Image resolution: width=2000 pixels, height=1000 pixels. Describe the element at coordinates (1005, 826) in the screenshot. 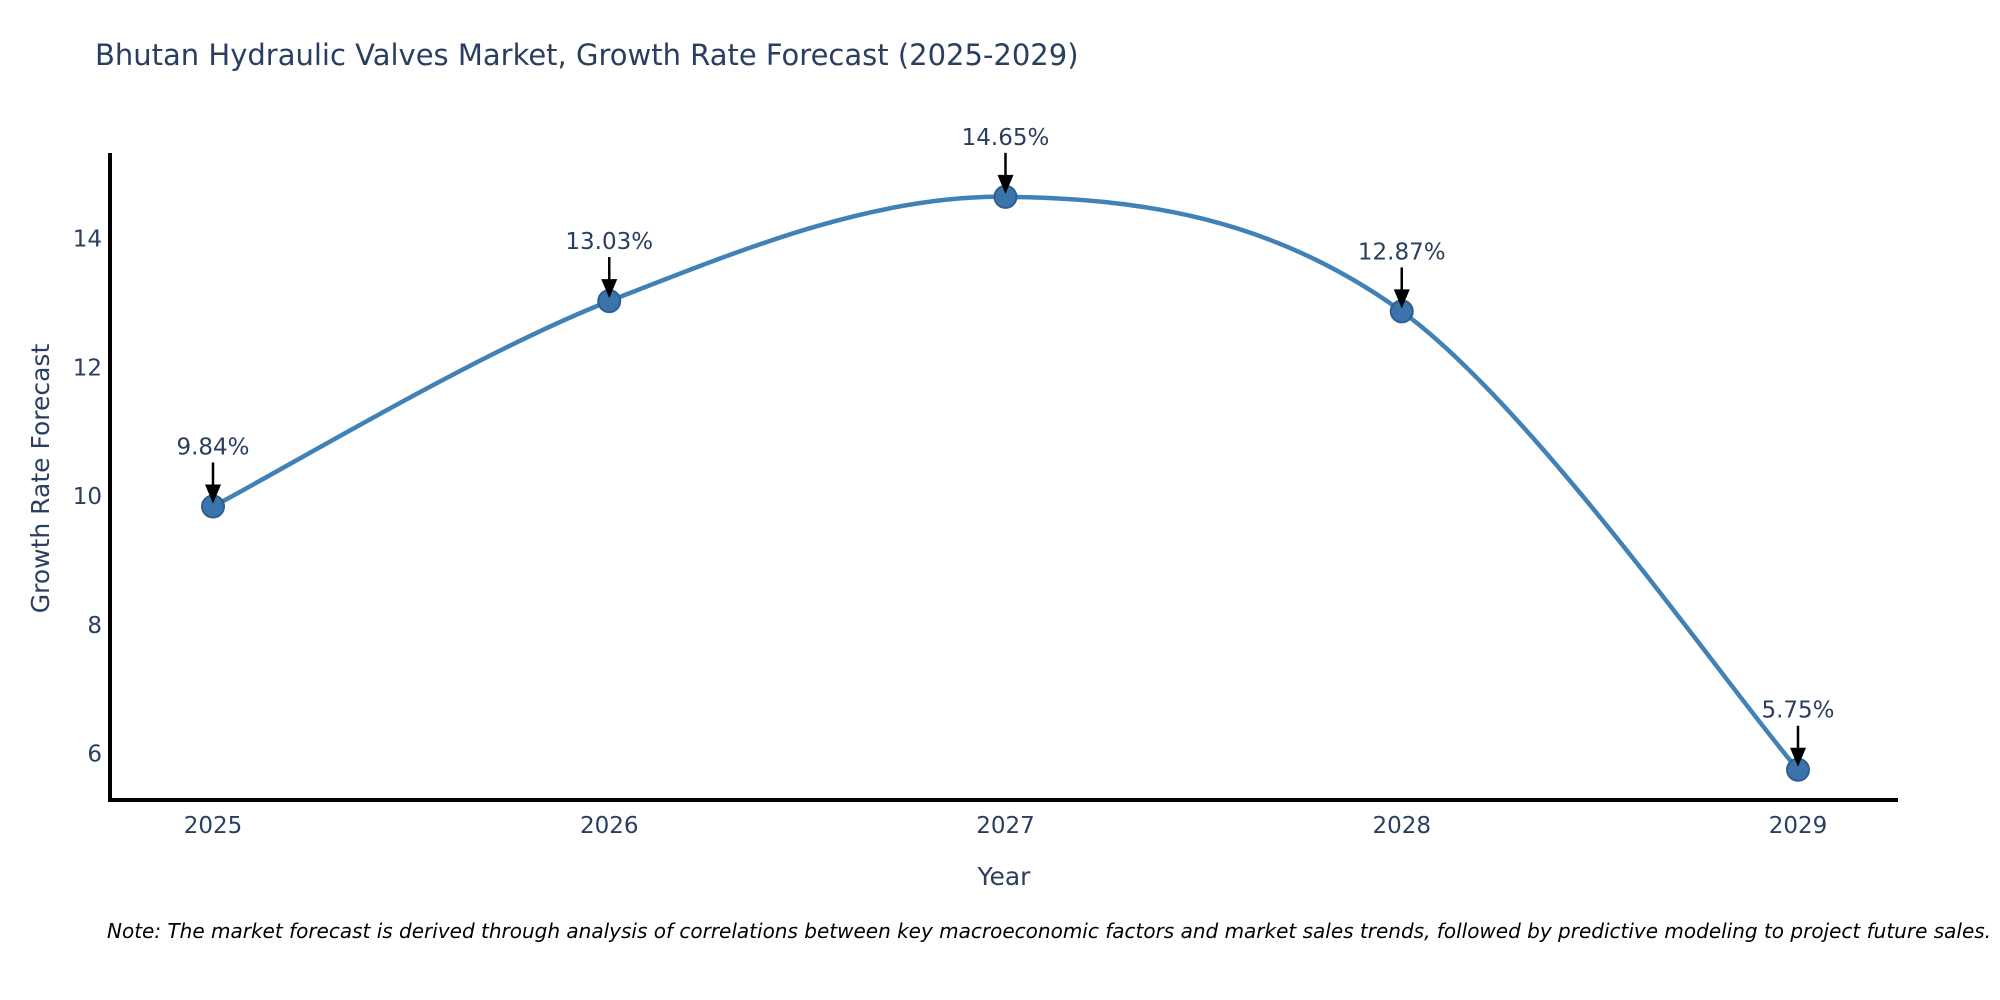

I see `x-tick-label: 2027` at that location.